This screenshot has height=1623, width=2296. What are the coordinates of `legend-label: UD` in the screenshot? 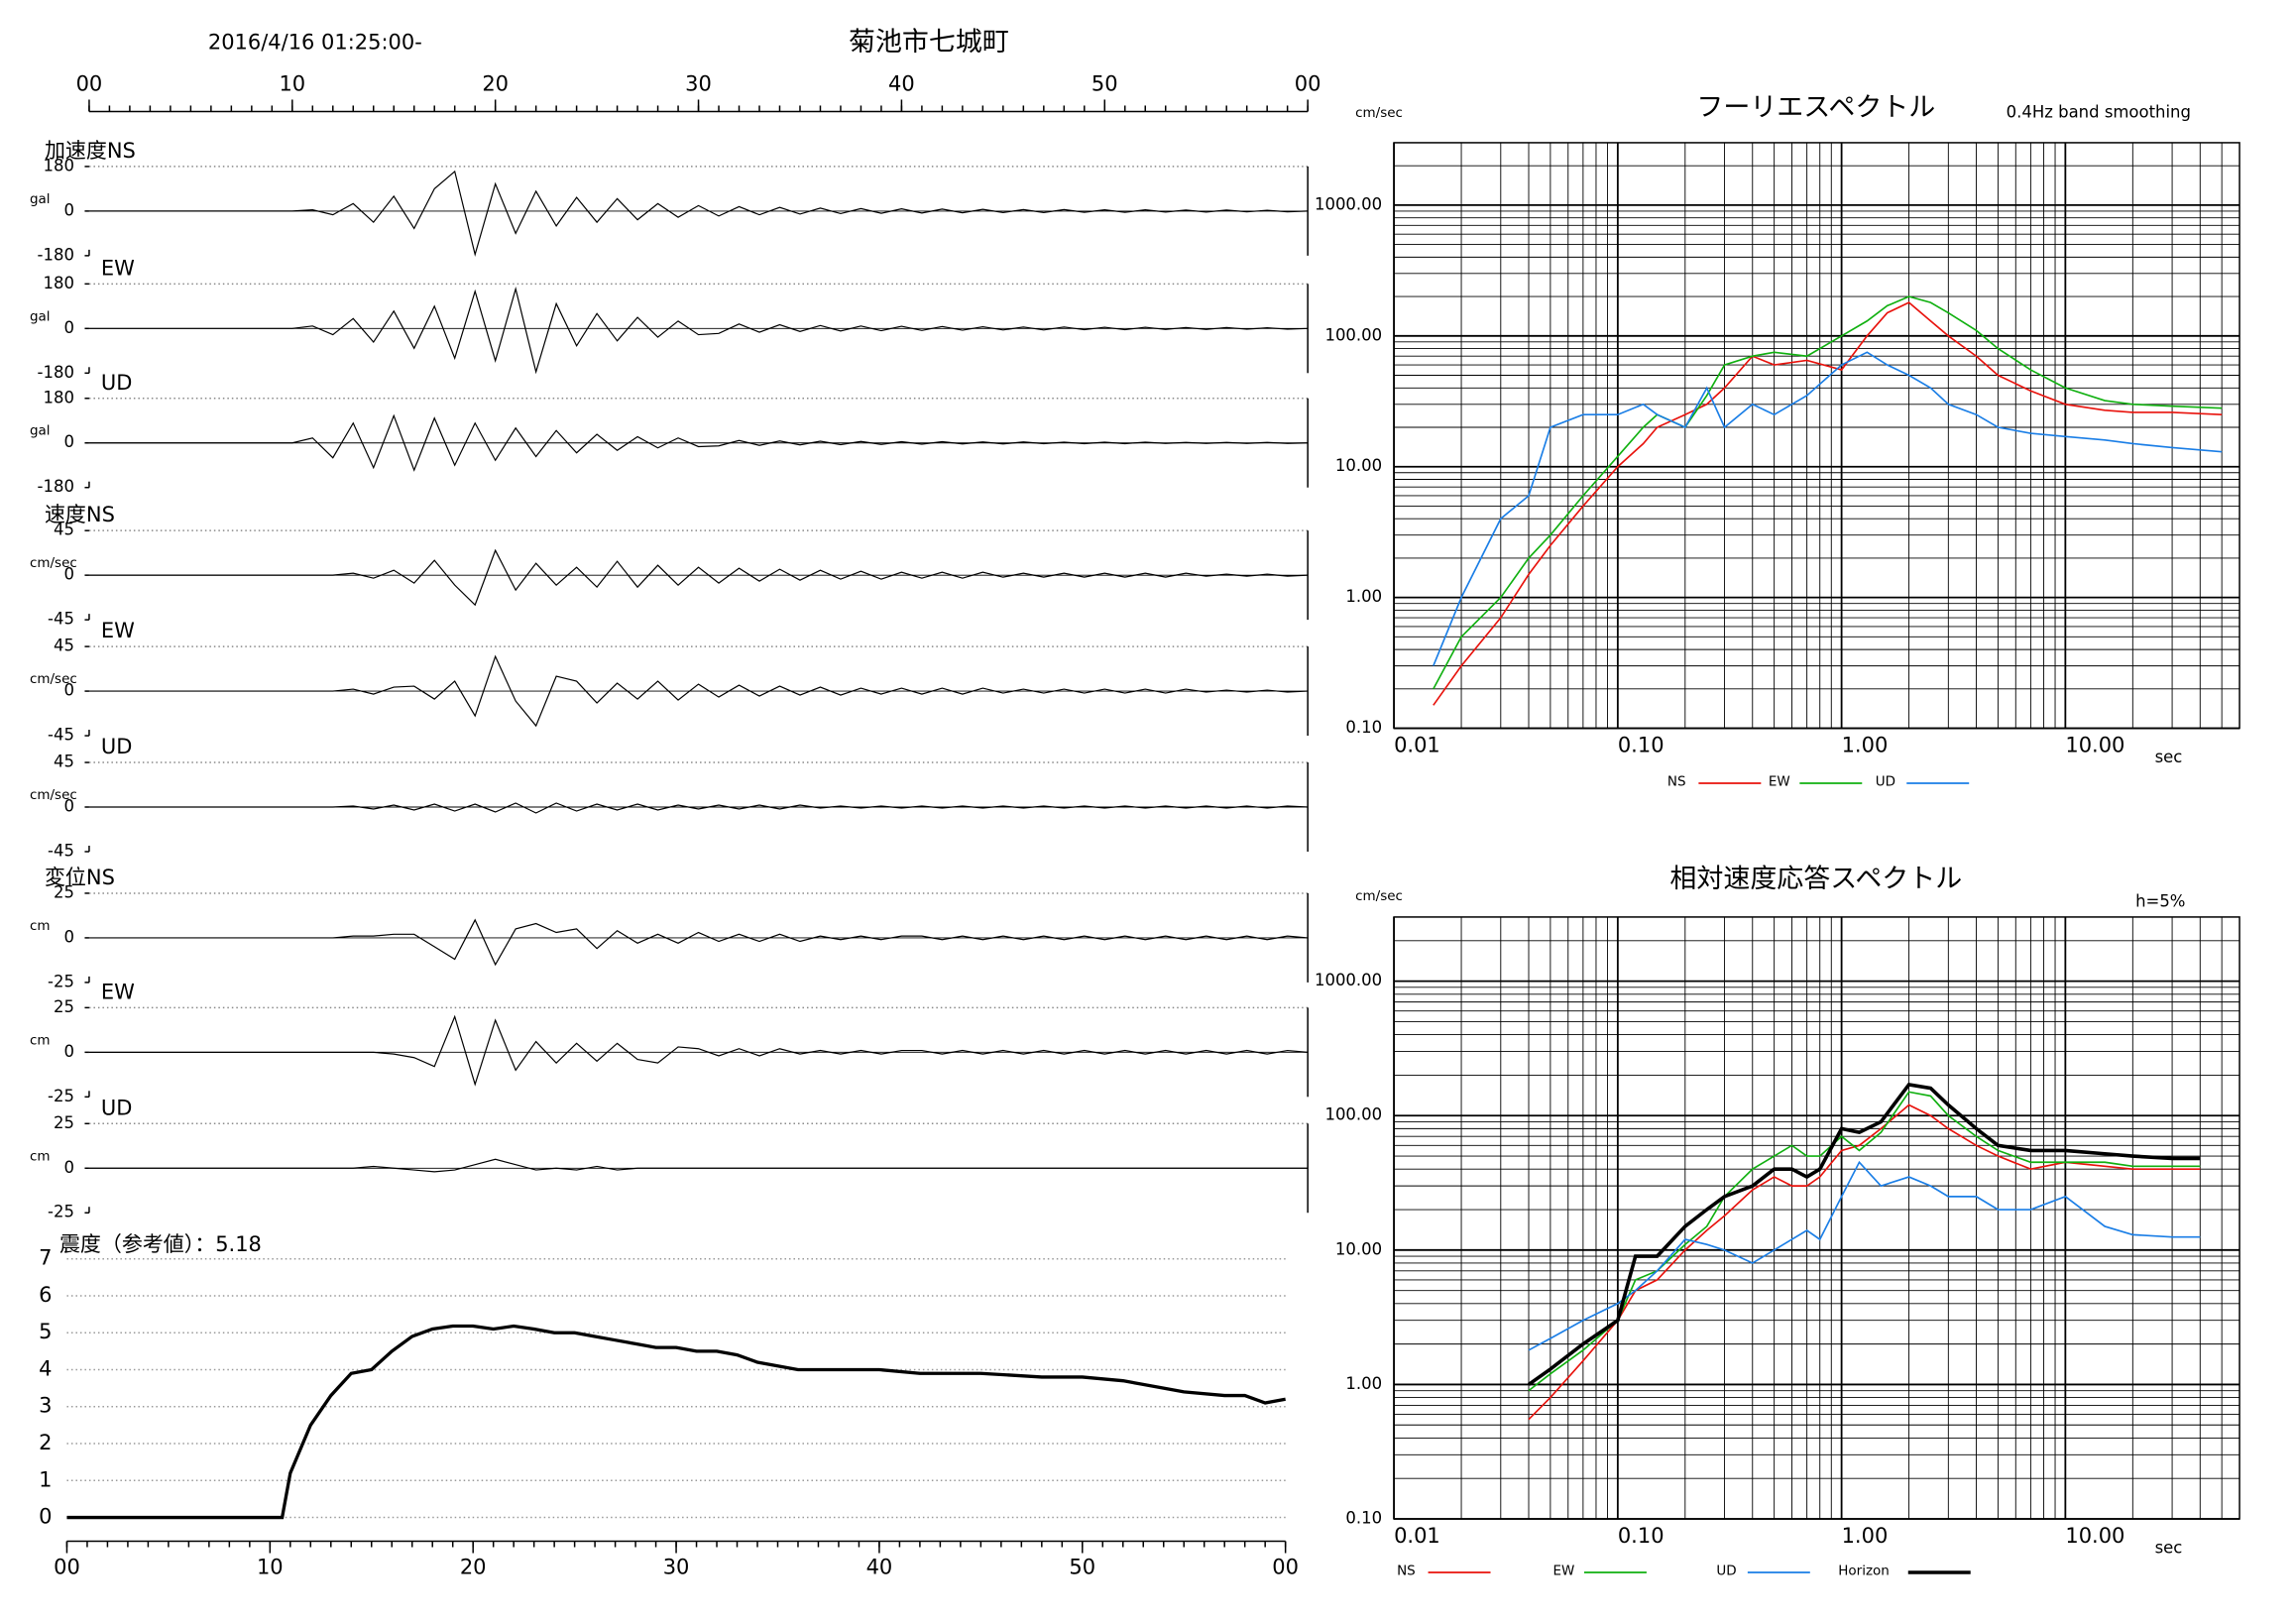 It's located at (1885, 782).